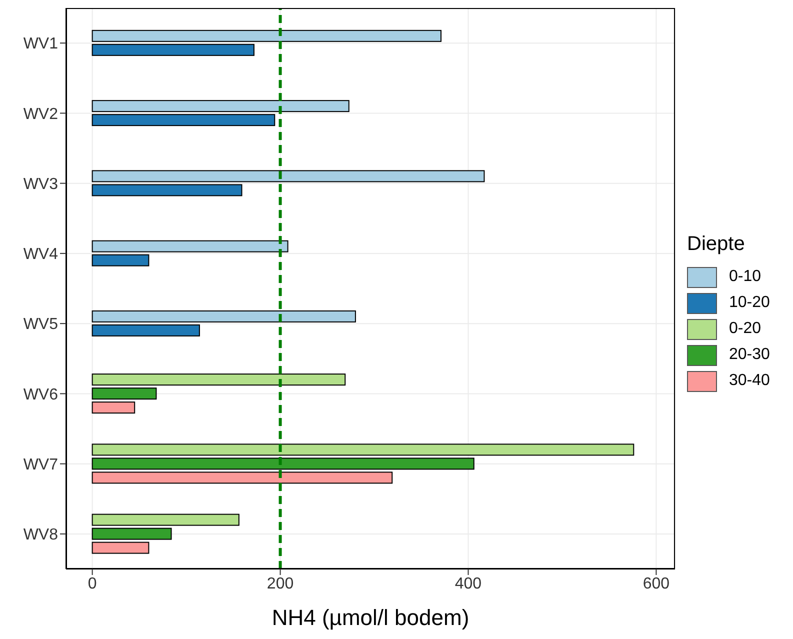 The image size is (793, 639). What do you see at coordinates (92, 583) in the screenshot?
I see `x-tick-label: 0` at bounding box center [92, 583].